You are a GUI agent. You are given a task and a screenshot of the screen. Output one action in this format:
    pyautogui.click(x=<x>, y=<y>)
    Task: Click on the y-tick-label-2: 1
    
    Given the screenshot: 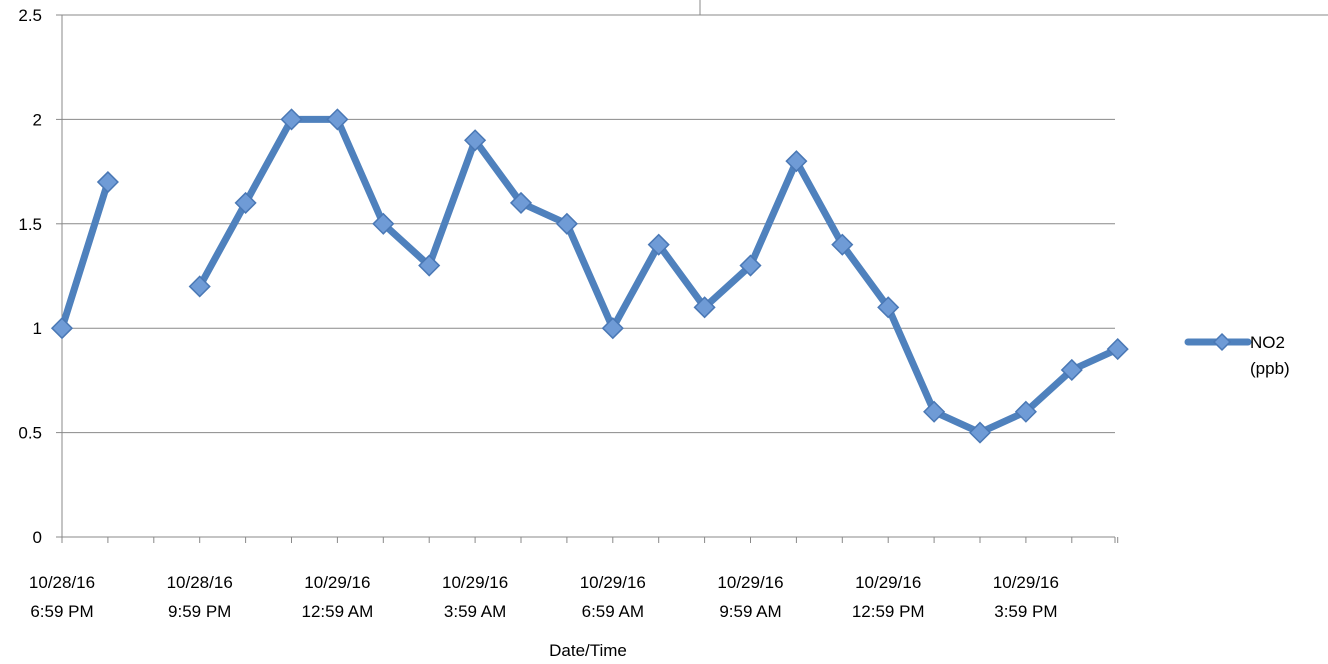 What is the action you would take?
    pyautogui.click(x=37, y=328)
    